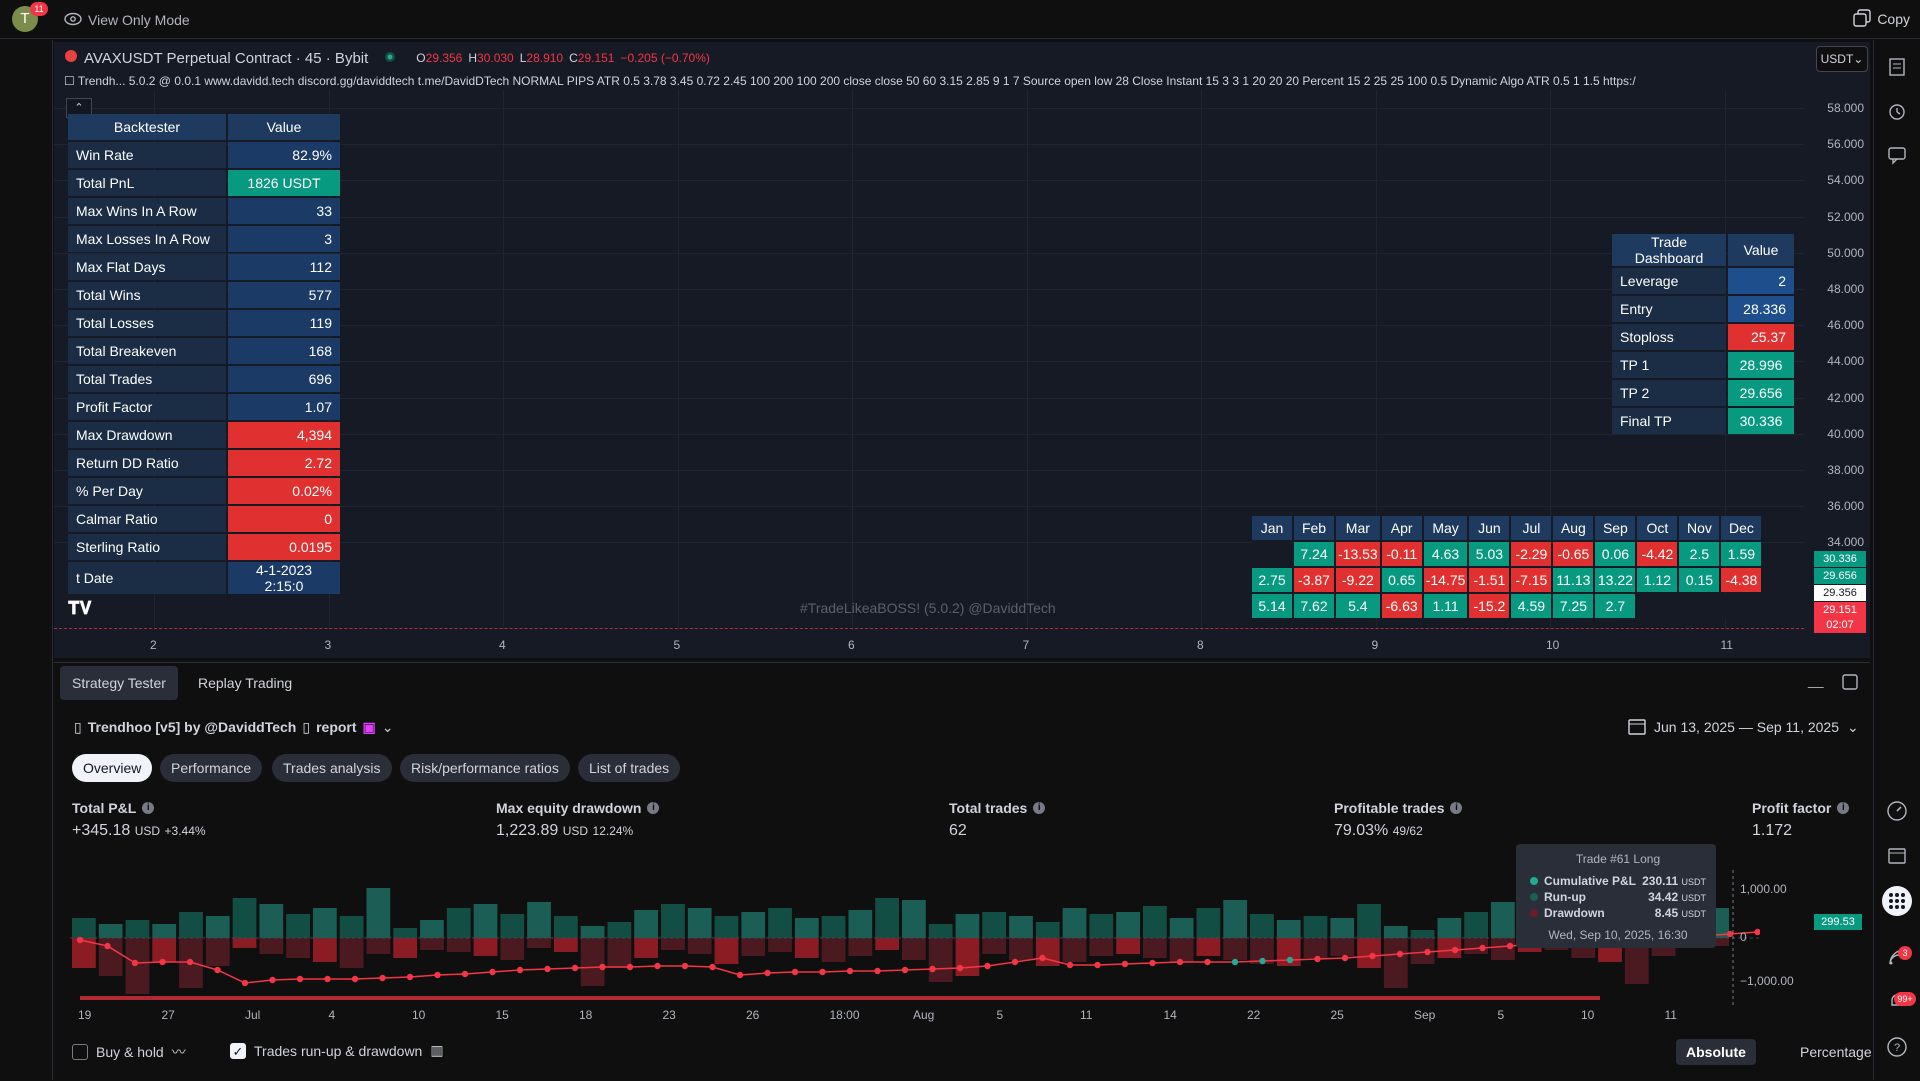 The image size is (1920, 1081). What do you see at coordinates (1836, 1052) in the screenshot?
I see `percentage-button: Percentage` at bounding box center [1836, 1052].